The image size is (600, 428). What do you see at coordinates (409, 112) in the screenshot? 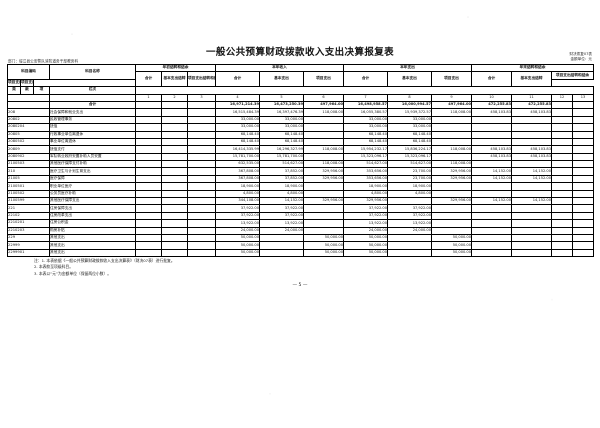
I see `cell-value-c8: 15,939,372.57` at bounding box center [409, 112].